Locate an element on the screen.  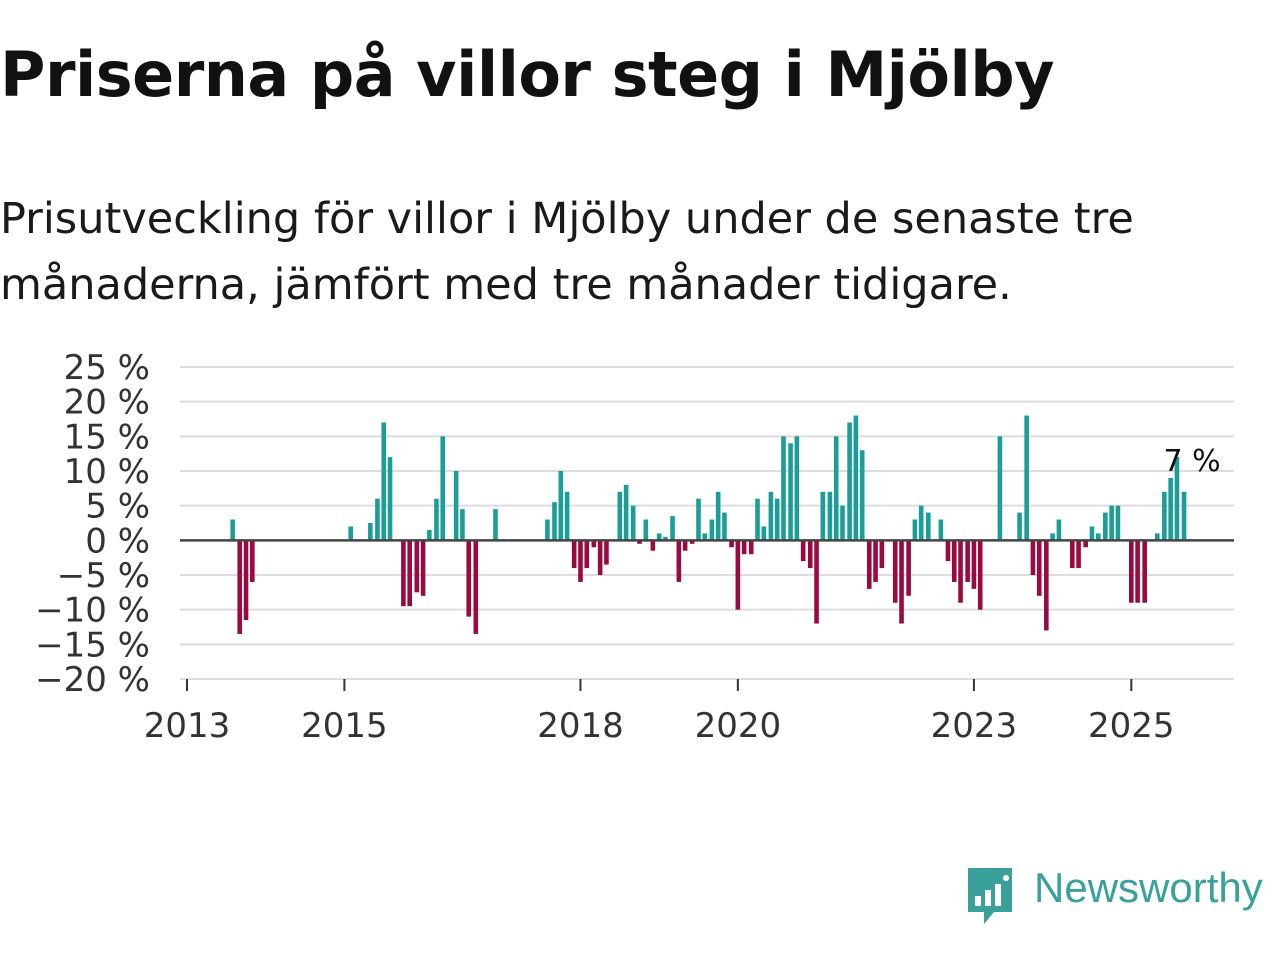
newsworthy-logo-icon is located at coordinates (990, 896).